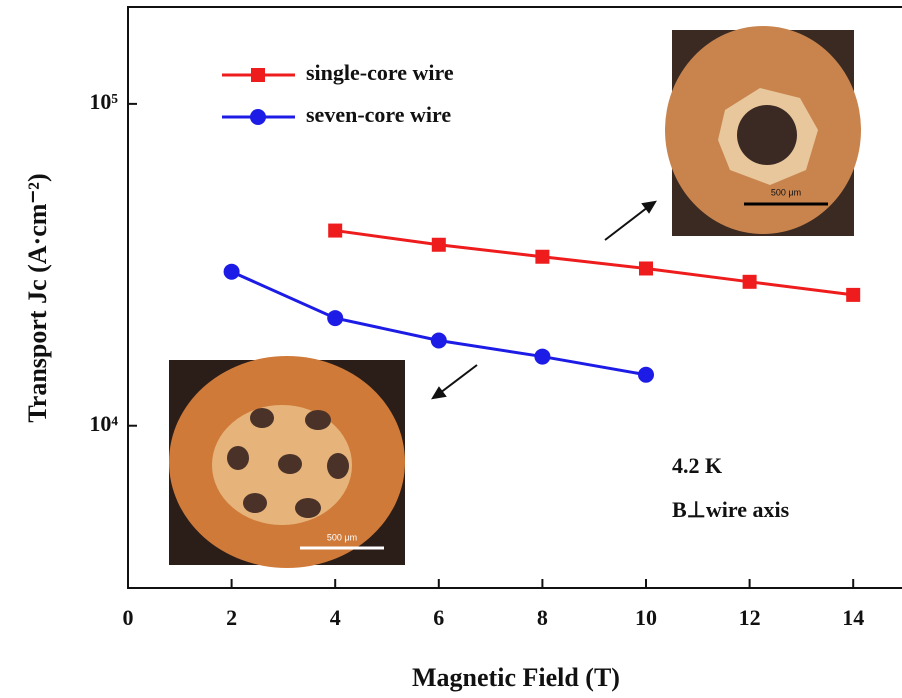 This screenshot has width=902, height=698. Describe the element at coordinates (763, 131) in the screenshot. I see `inset-single-core` at that location.